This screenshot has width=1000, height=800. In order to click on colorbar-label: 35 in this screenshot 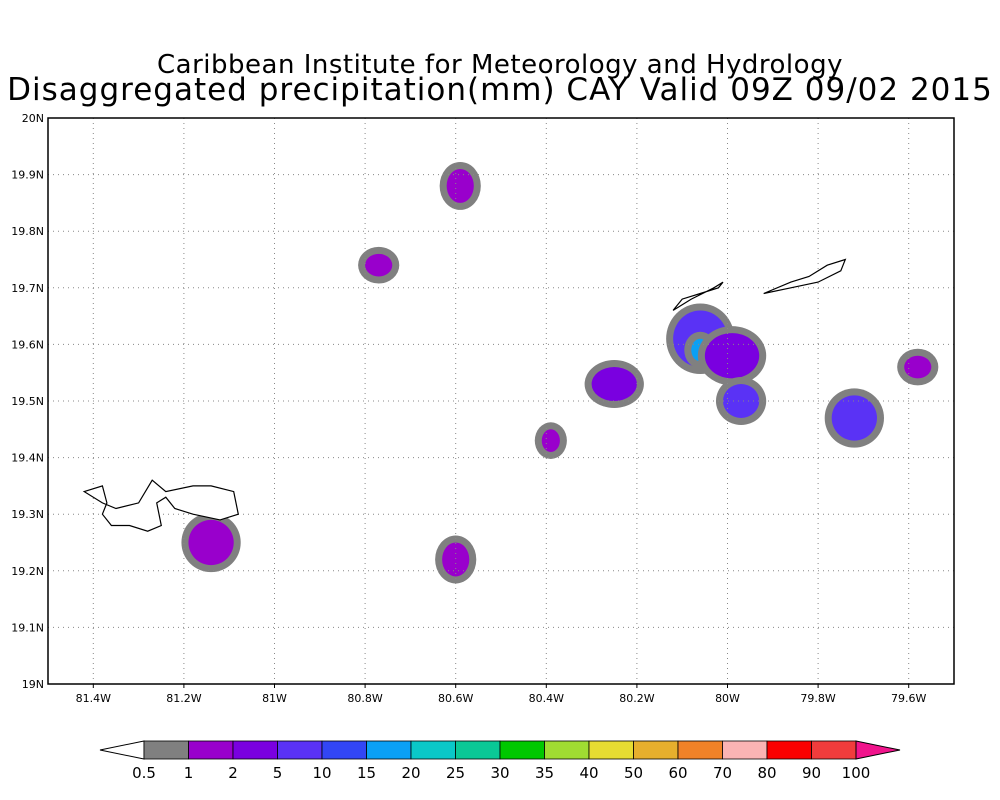, I will do `click(544, 773)`.